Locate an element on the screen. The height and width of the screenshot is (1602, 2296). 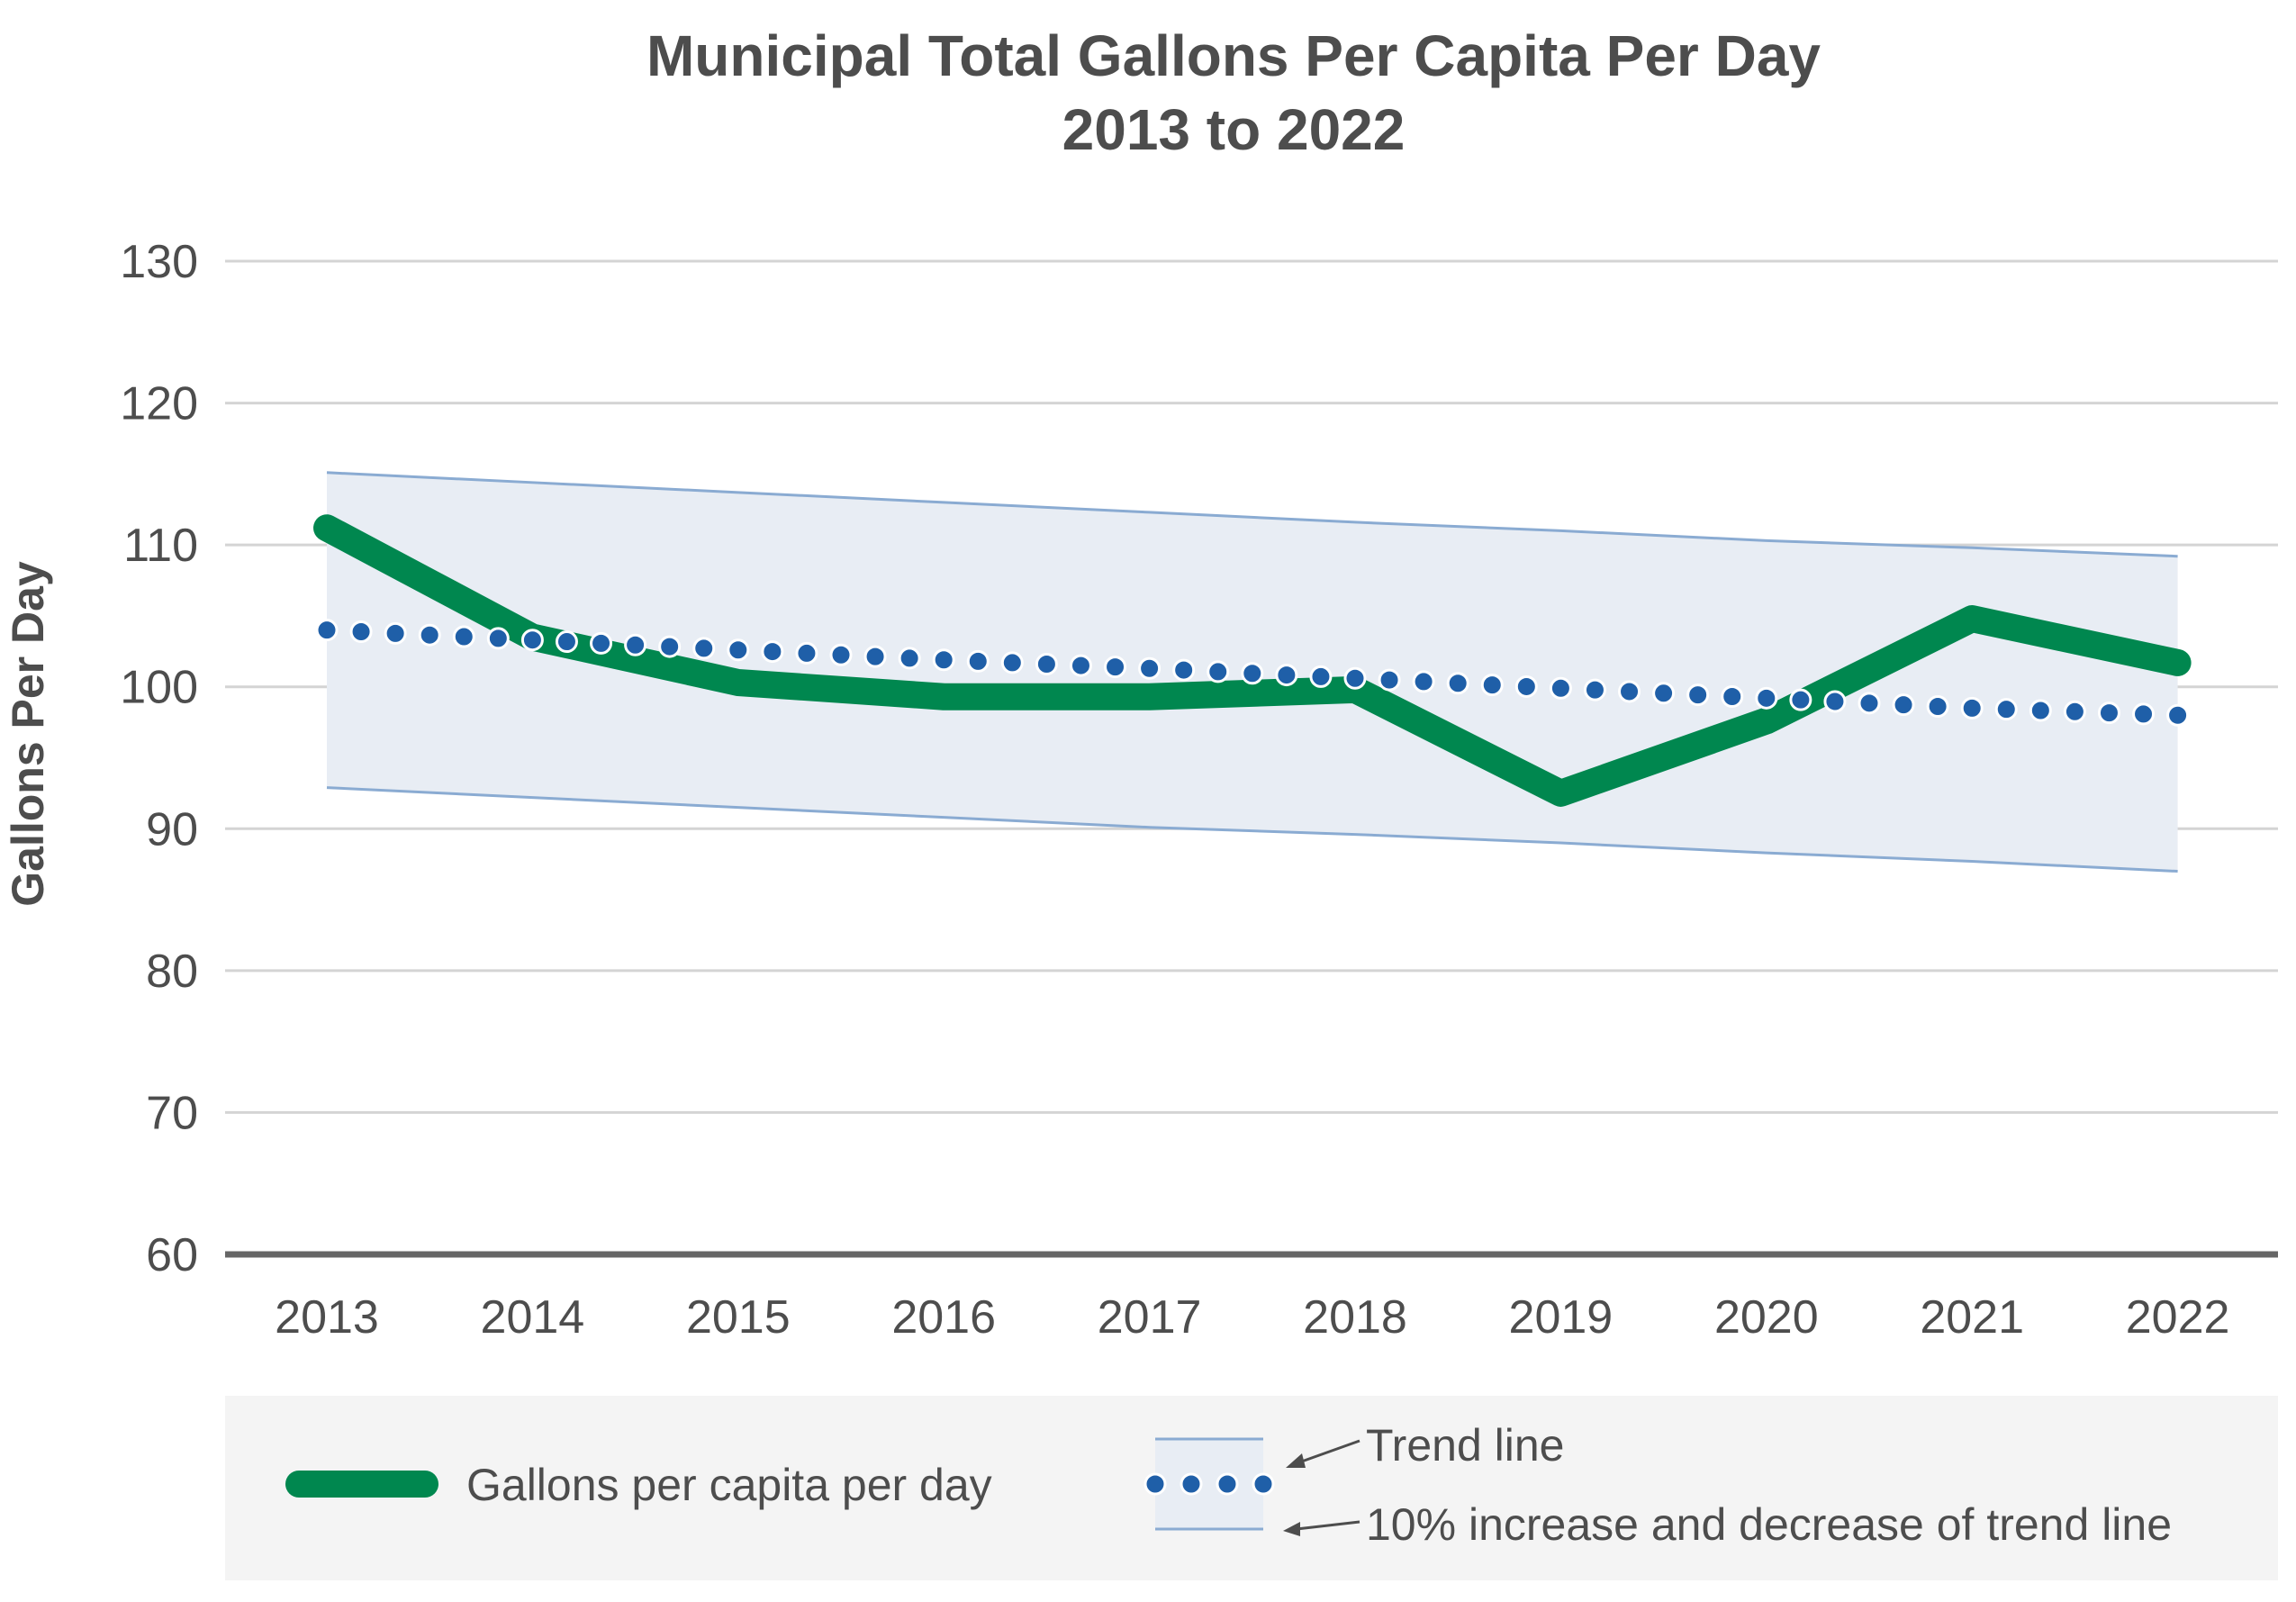
y-axis-label: Gallons Per Day is located at coordinates (28, 734).